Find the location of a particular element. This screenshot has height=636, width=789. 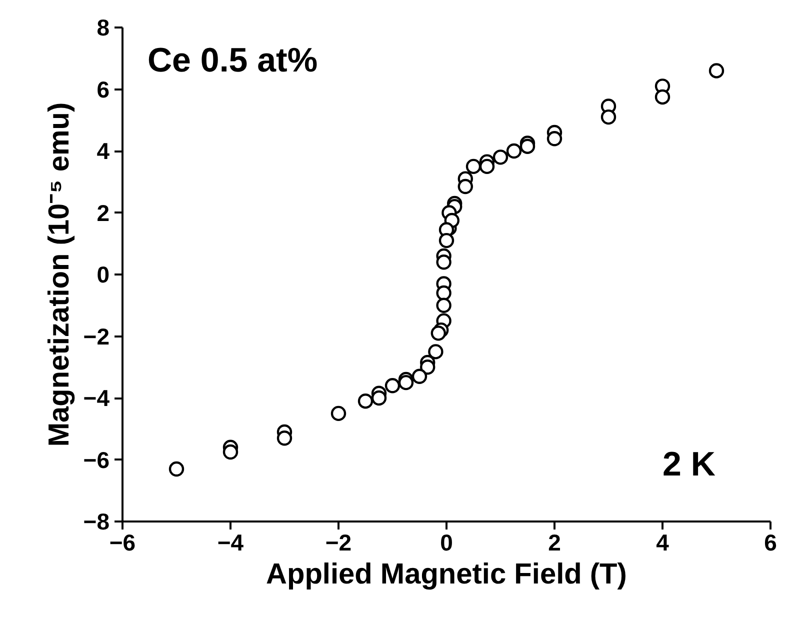

annotation: 2 K is located at coordinates (689, 465).